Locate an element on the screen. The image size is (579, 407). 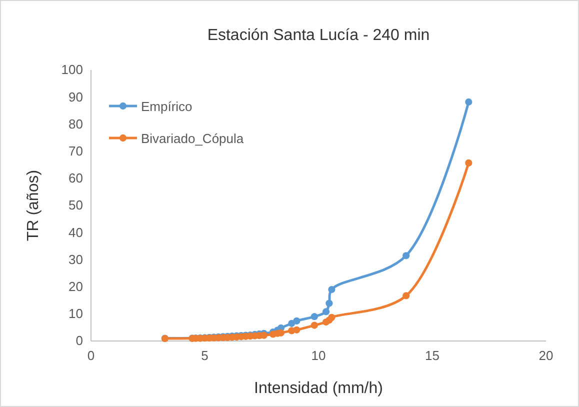
y-tick-label: 20 is located at coordinates (75, 286).